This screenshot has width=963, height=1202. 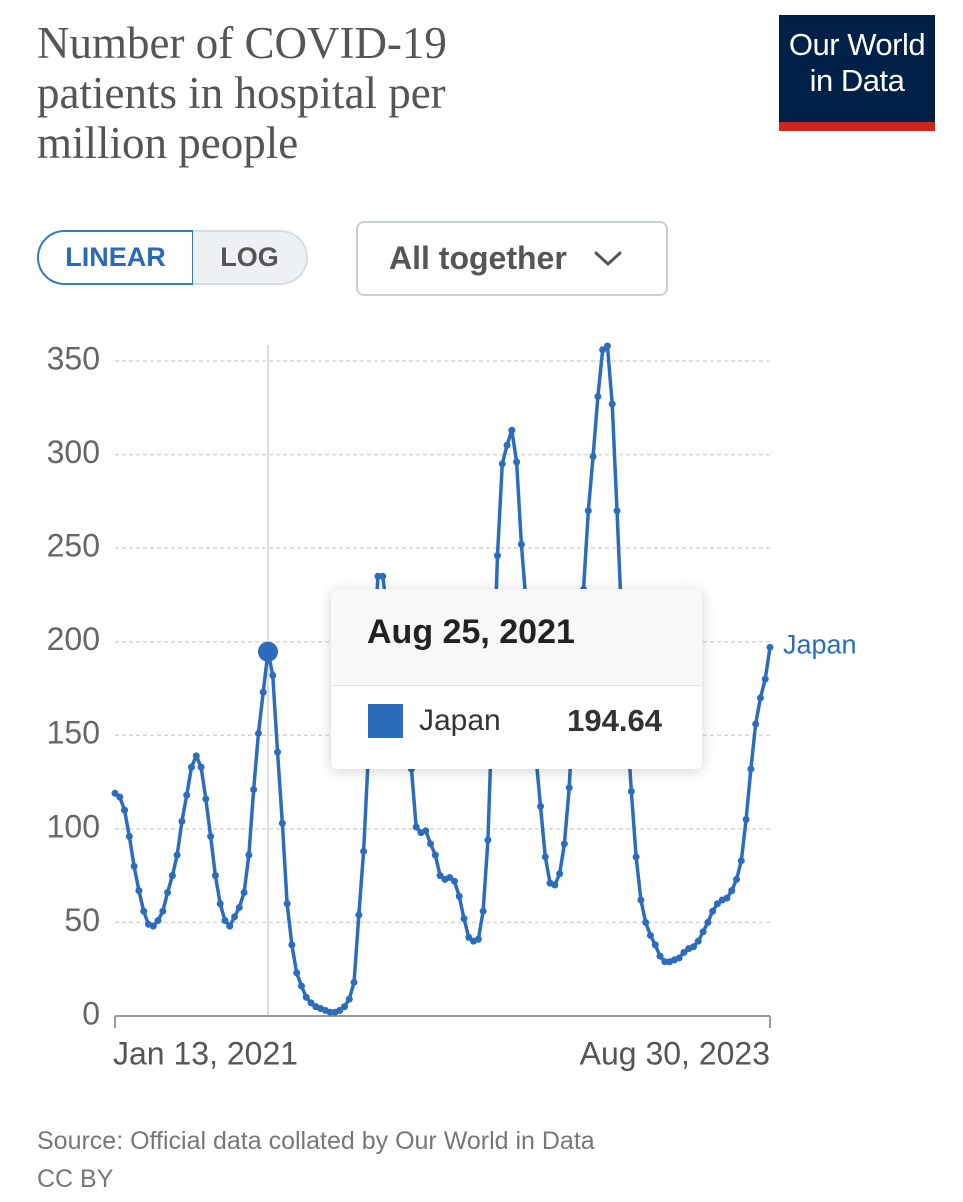 I want to click on tooltip: Aug 25, 2021 Japan 194.64, so click(x=516, y=679).